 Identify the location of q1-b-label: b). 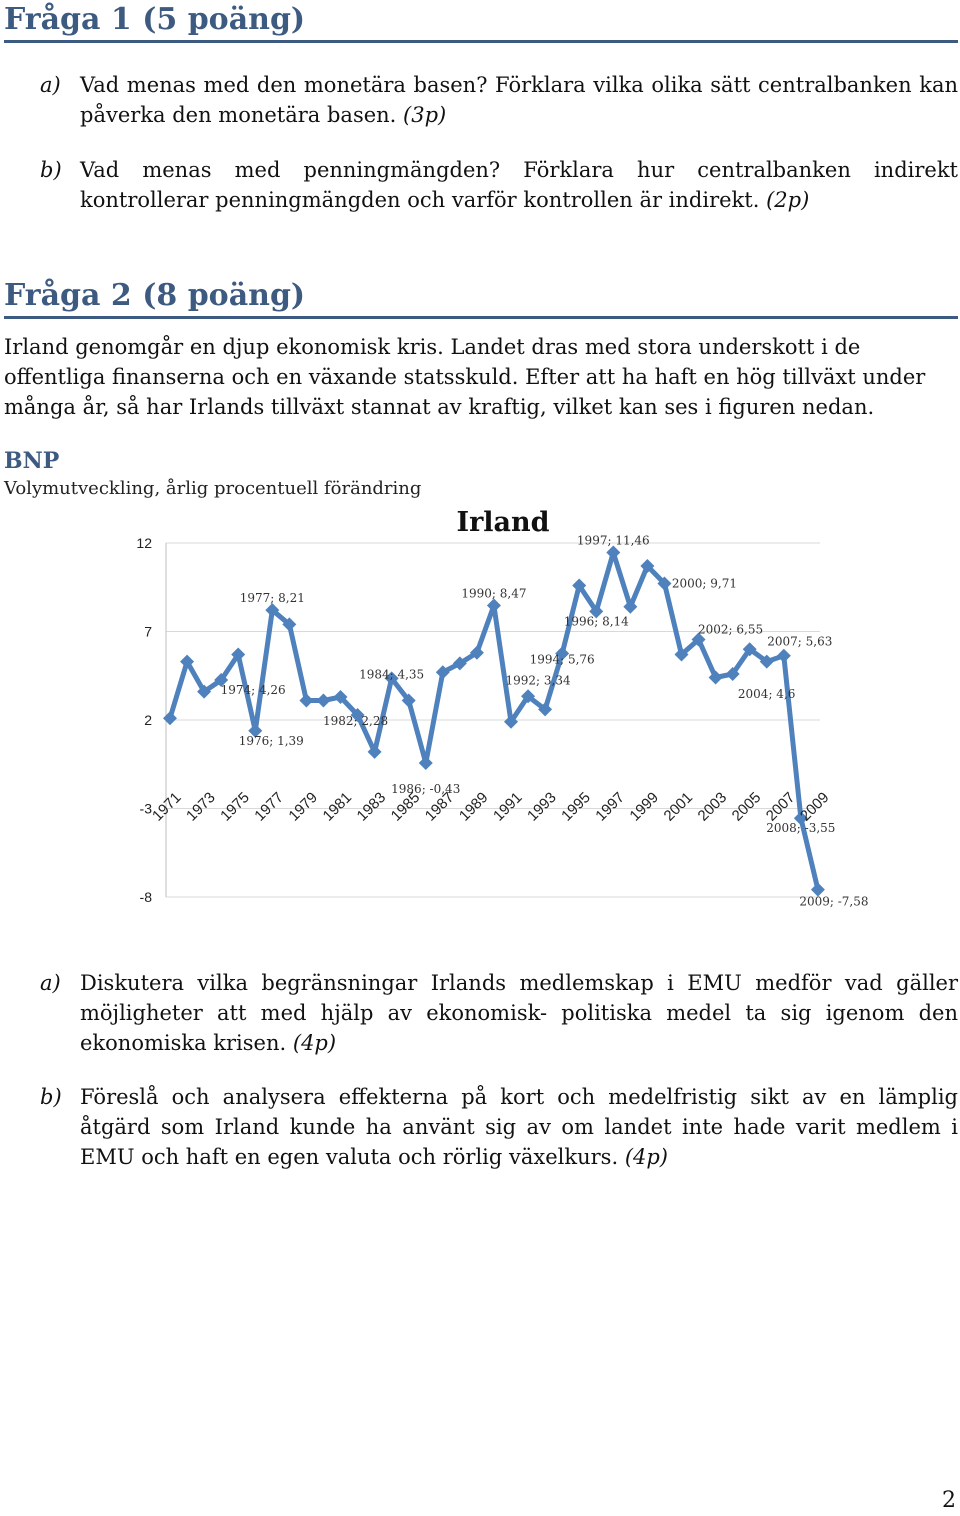
(51, 170).